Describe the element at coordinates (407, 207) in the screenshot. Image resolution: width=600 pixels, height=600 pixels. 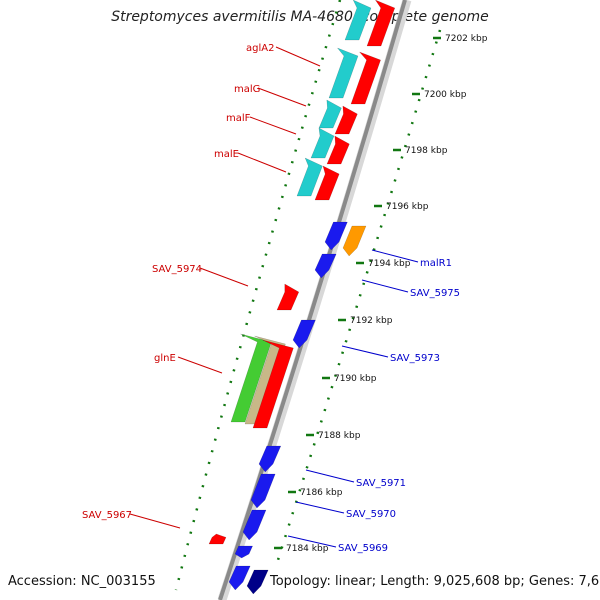
I see `ruler-tick-label: 7196 kbp` at that location.